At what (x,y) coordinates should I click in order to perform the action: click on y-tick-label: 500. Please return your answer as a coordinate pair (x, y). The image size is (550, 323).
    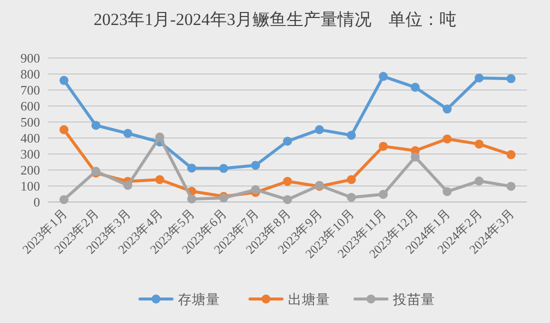
    Looking at the image, I should click on (30, 122).